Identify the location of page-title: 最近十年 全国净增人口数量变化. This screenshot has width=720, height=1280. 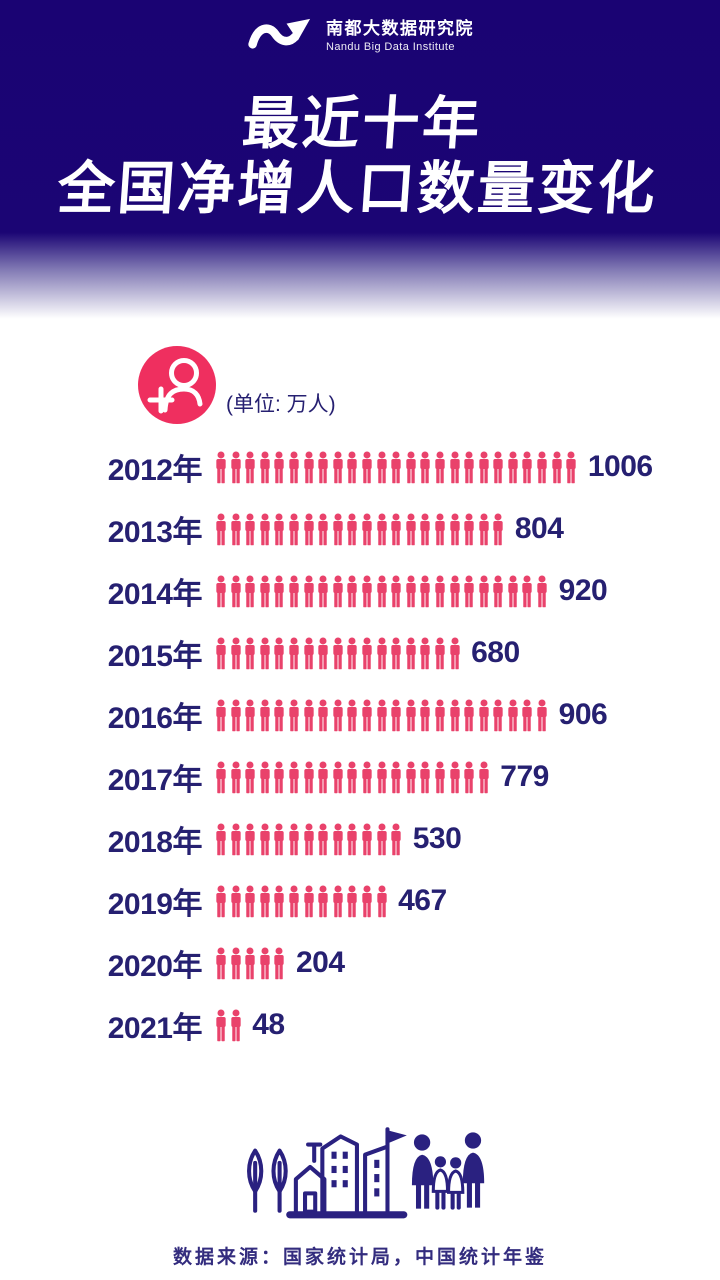
(360, 157).